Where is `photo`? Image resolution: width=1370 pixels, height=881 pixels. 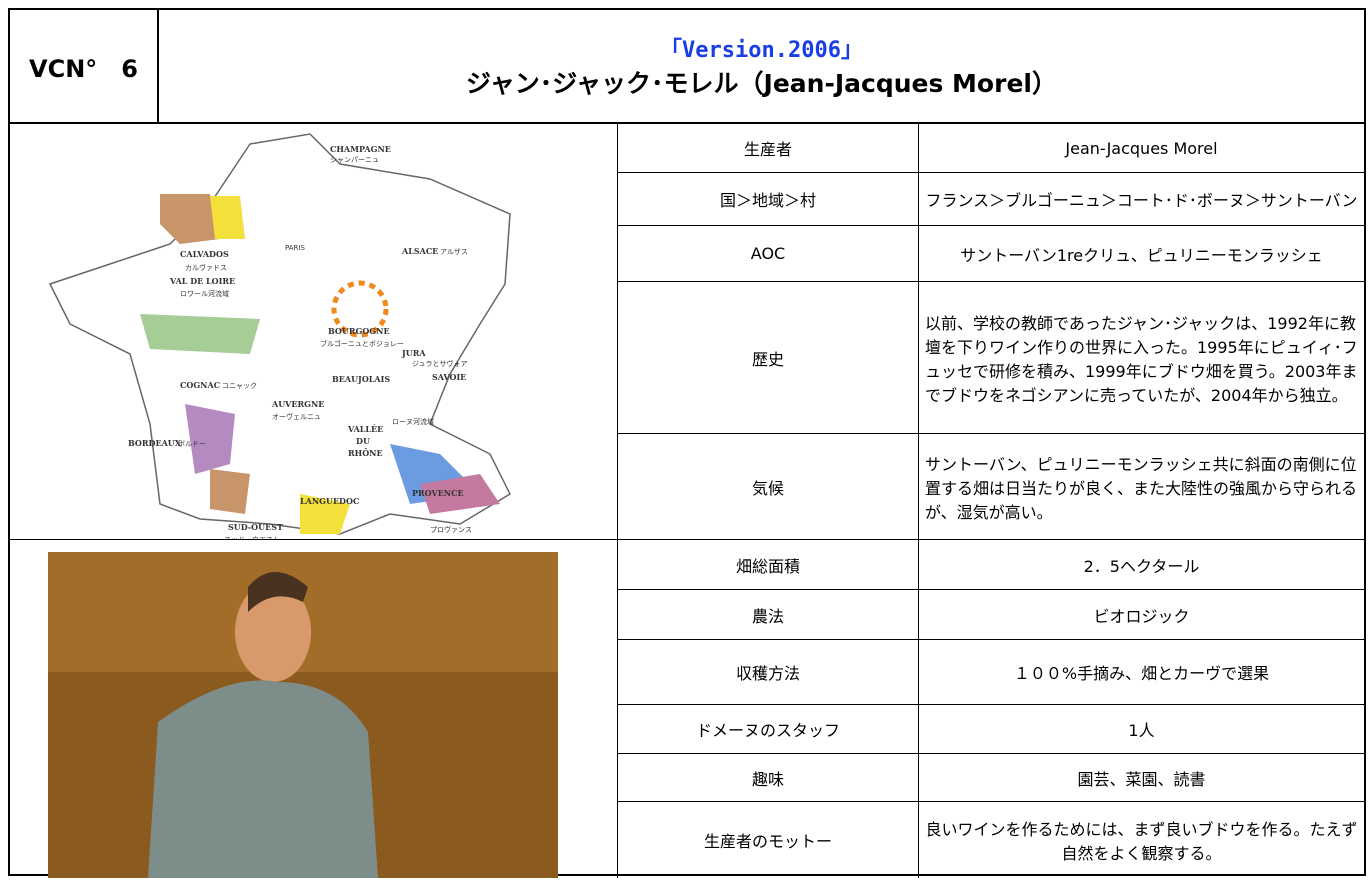
photo is located at coordinates (303, 715).